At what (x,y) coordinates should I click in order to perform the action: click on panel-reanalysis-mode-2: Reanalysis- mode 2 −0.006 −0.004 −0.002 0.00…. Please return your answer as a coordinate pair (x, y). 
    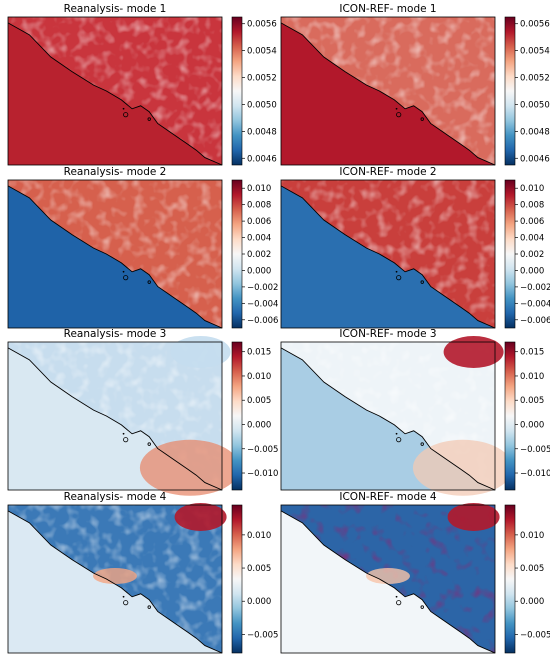
    Looking at the image, I should click on (142, 247).